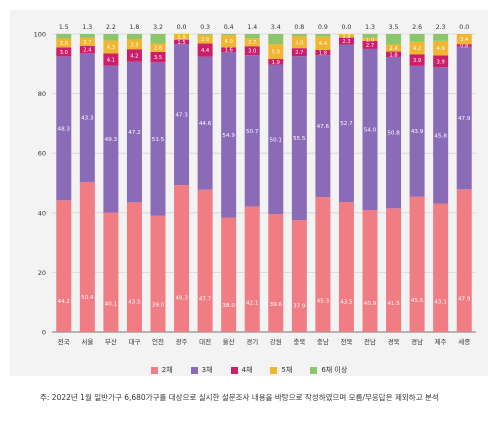 The height and width of the screenshot is (427, 500). What do you see at coordinates (417, 27) in the screenshot?
I see `data-label-s6: 2.6` at bounding box center [417, 27].